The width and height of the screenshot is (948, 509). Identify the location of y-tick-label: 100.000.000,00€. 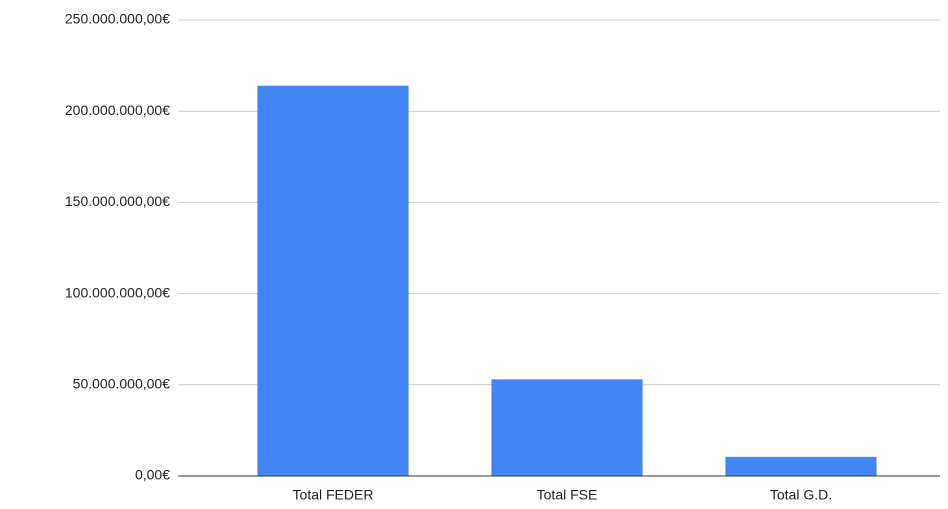
(117, 292).